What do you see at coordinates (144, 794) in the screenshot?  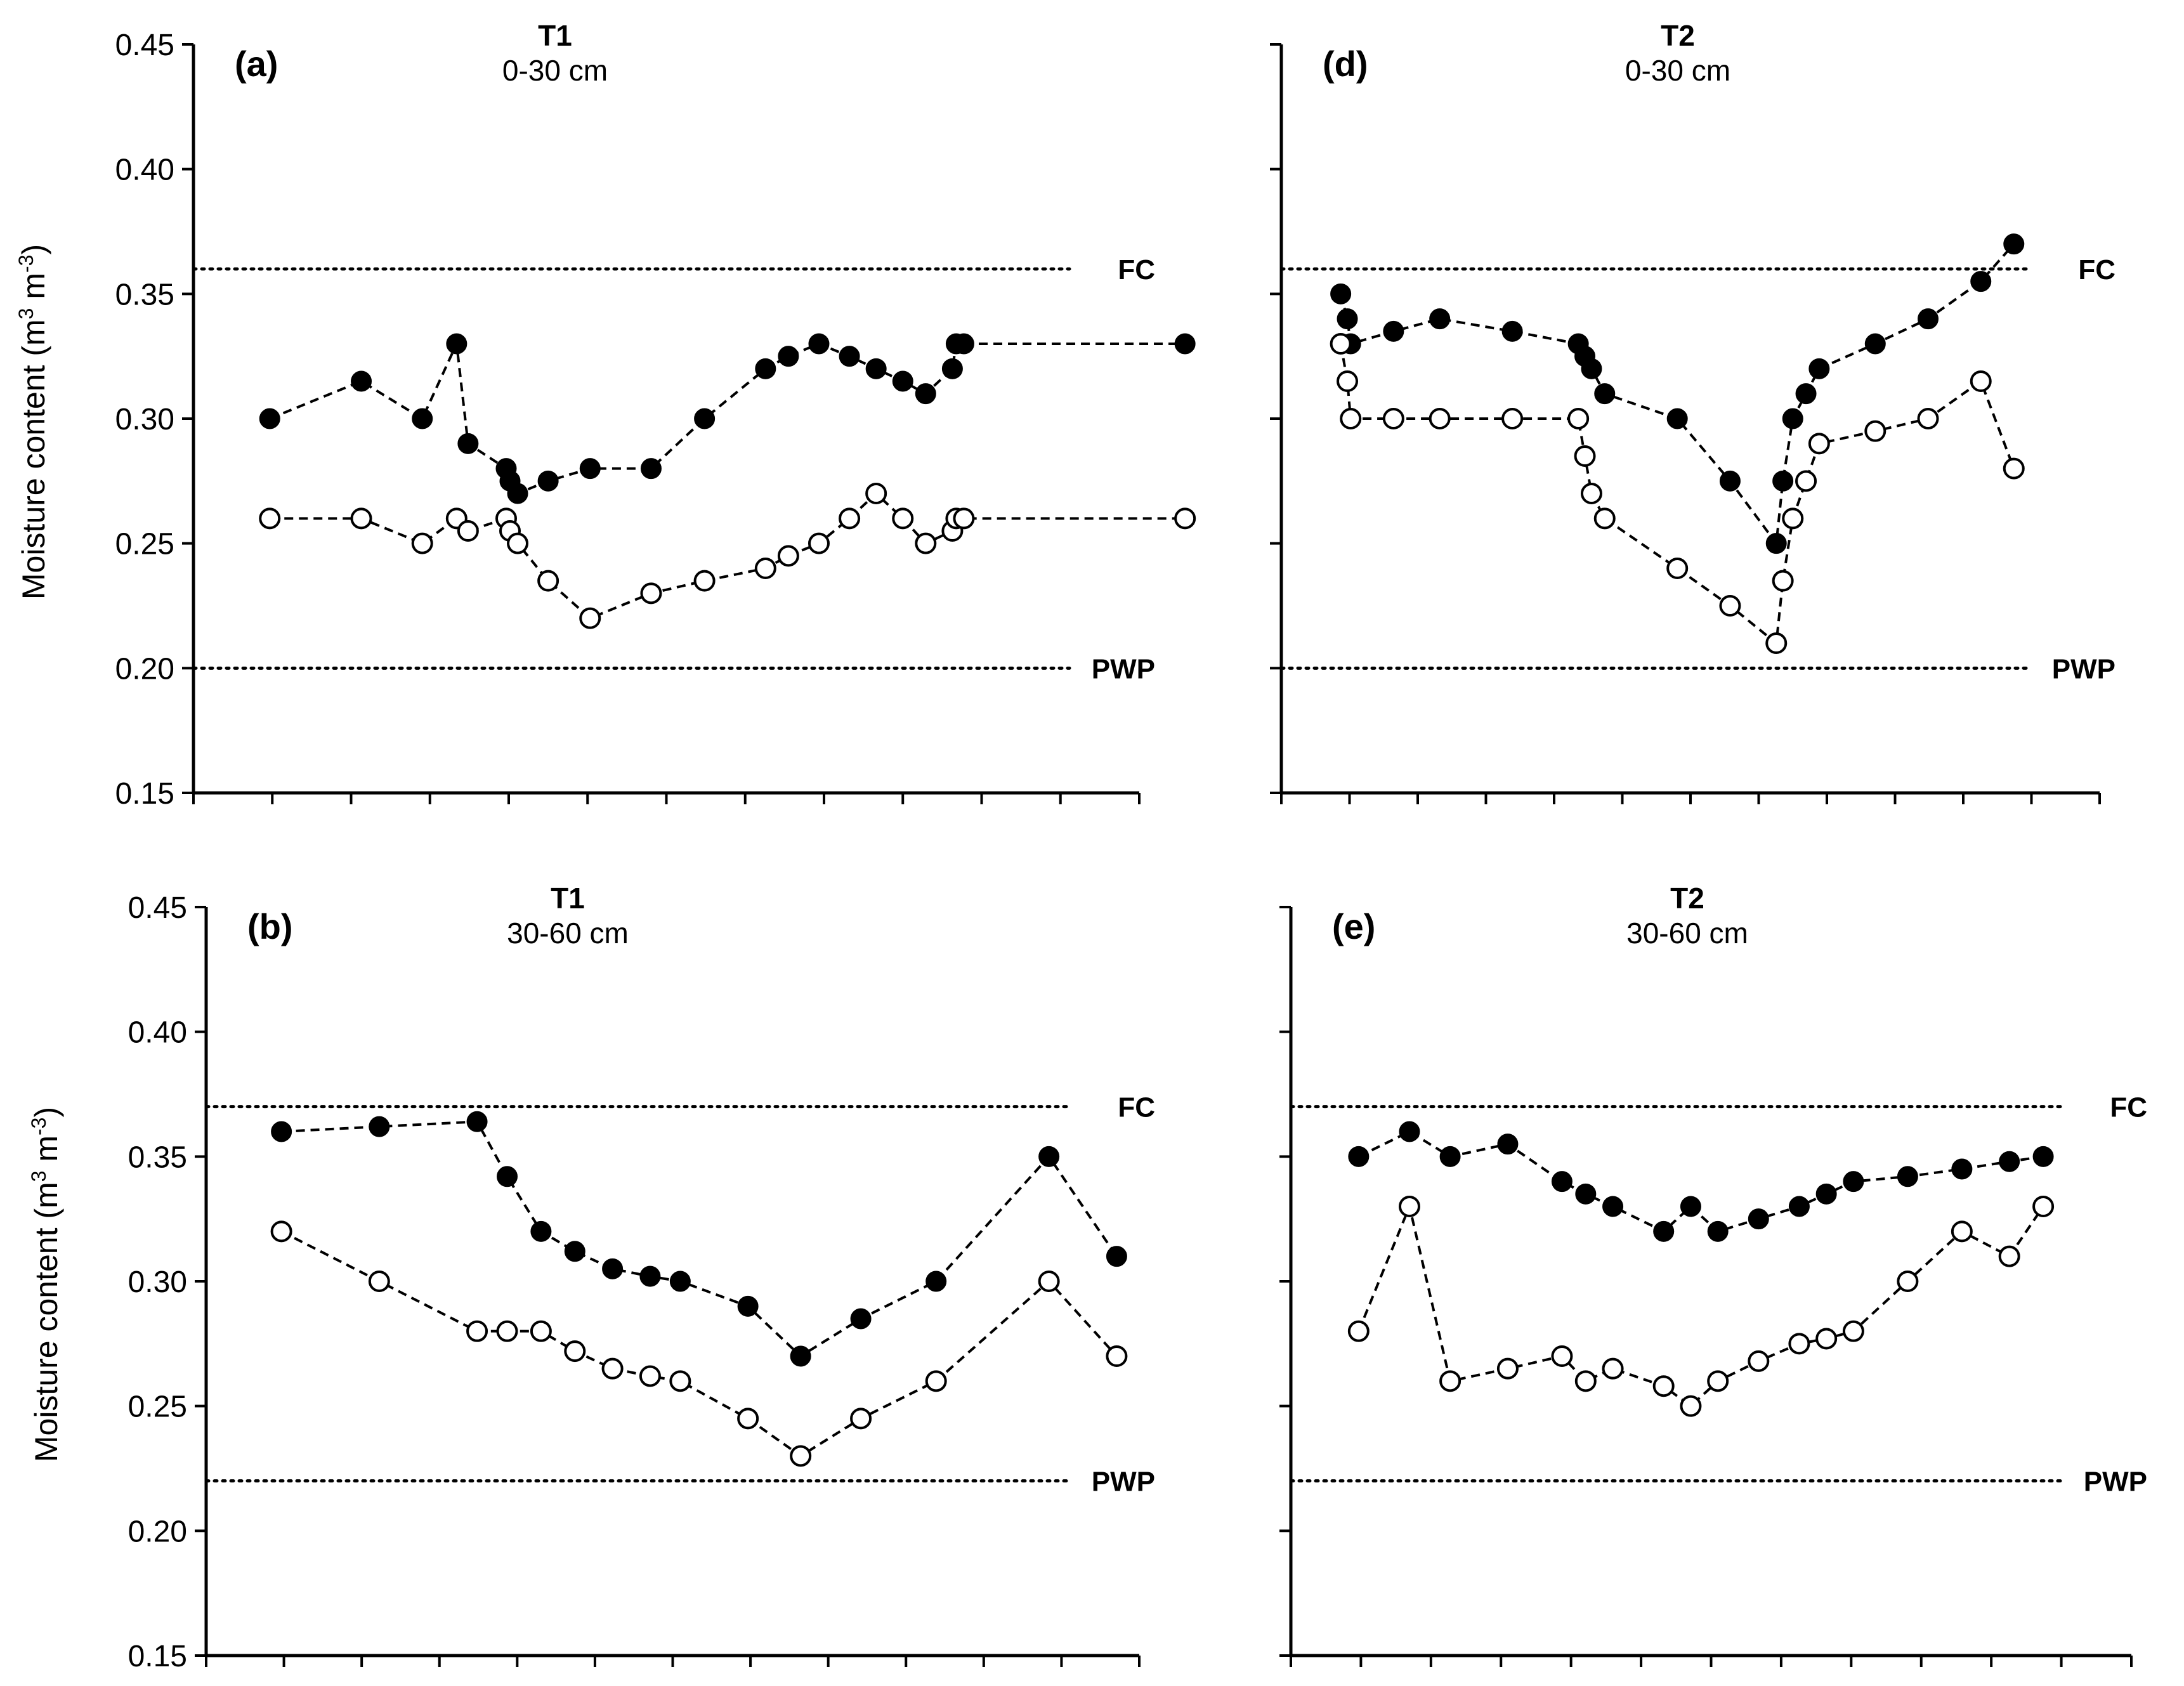 I see `y-tick-label: 0.15` at bounding box center [144, 794].